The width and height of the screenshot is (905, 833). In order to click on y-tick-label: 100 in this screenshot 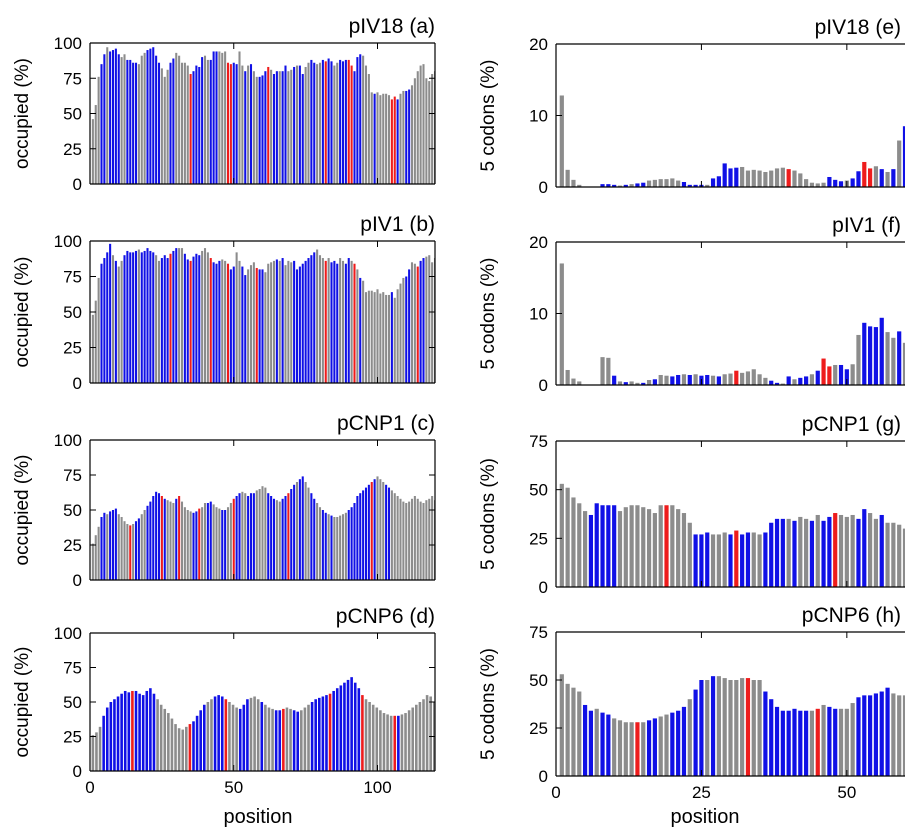, I will do `click(68, 440)`.